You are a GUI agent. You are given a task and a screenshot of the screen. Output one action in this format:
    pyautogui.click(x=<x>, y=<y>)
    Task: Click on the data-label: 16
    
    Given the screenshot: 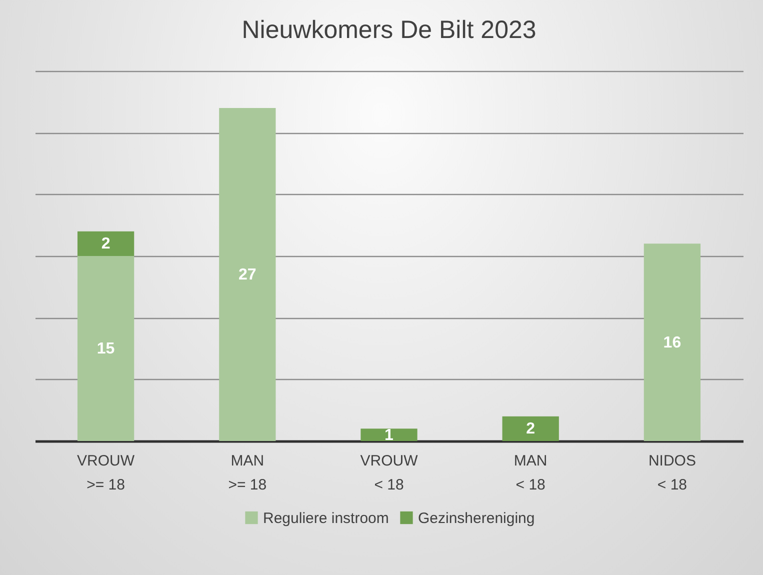 What is the action you would take?
    pyautogui.click(x=672, y=343)
    